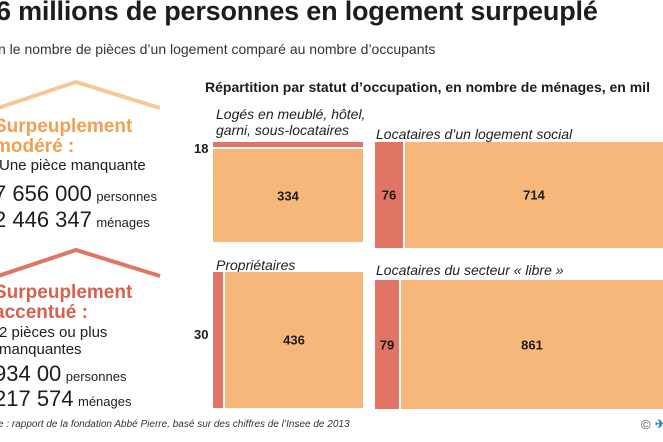 The width and height of the screenshot is (663, 442). What do you see at coordinates (127, 196) in the screenshot?
I see `moderate-persons-unit: personnes` at bounding box center [127, 196].